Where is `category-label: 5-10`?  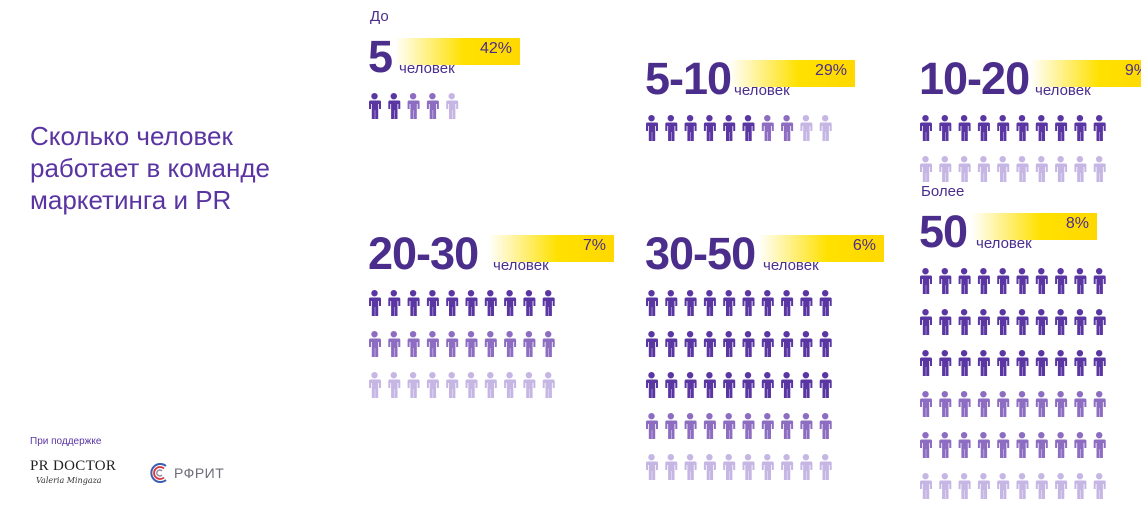
category-label: 5-10 is located at coordinates (688, 78).